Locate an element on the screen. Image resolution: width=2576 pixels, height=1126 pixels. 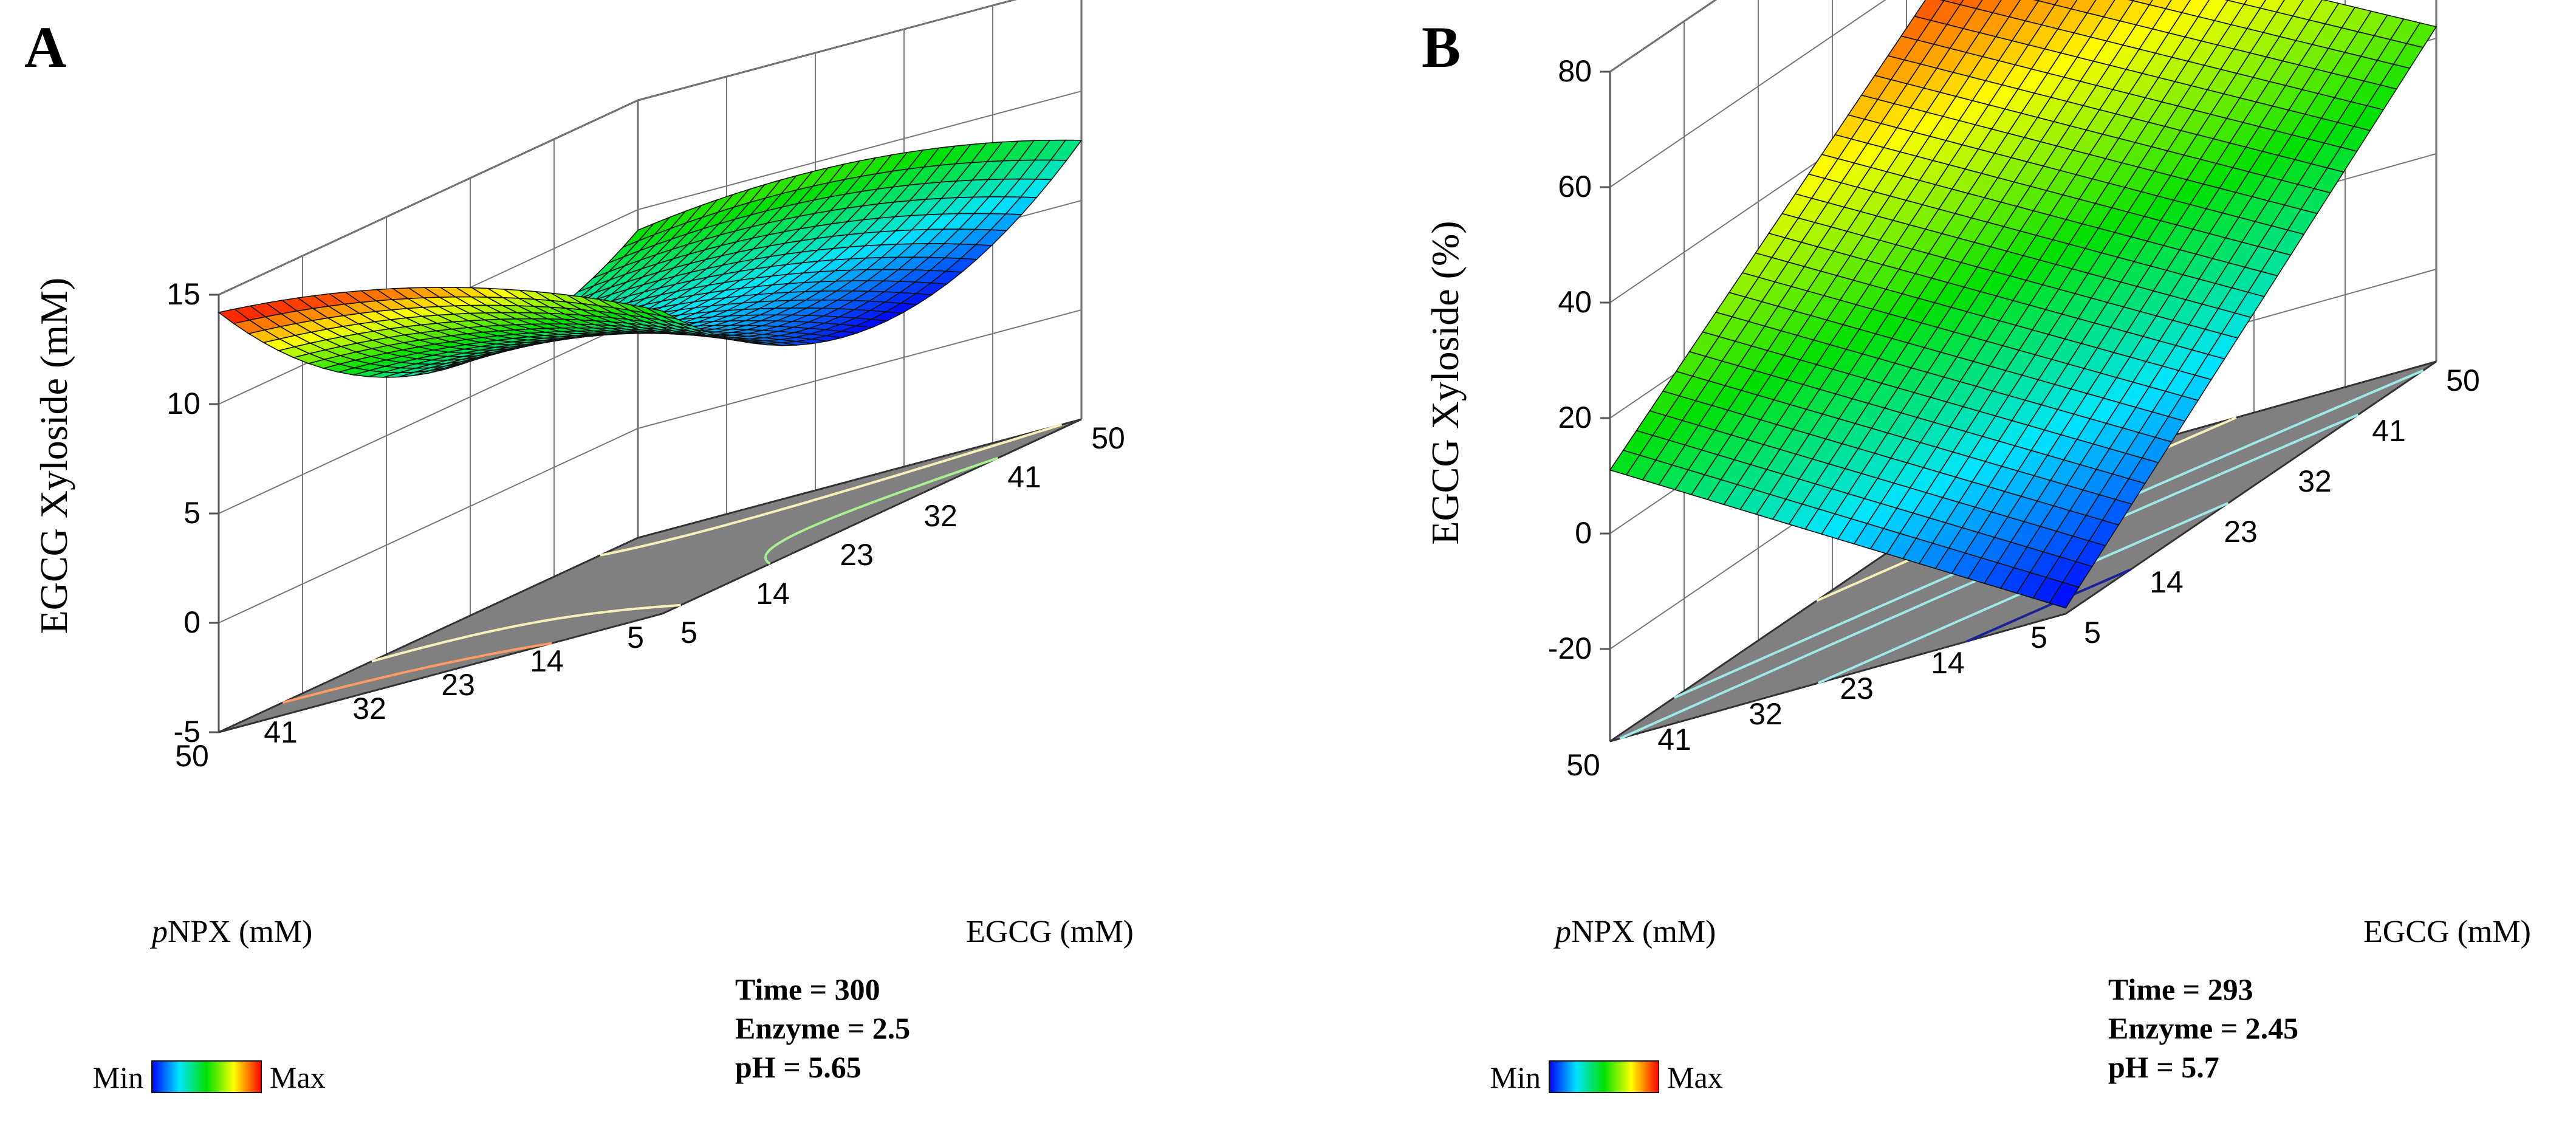
contour-lines is located at coordinates (672, 563).